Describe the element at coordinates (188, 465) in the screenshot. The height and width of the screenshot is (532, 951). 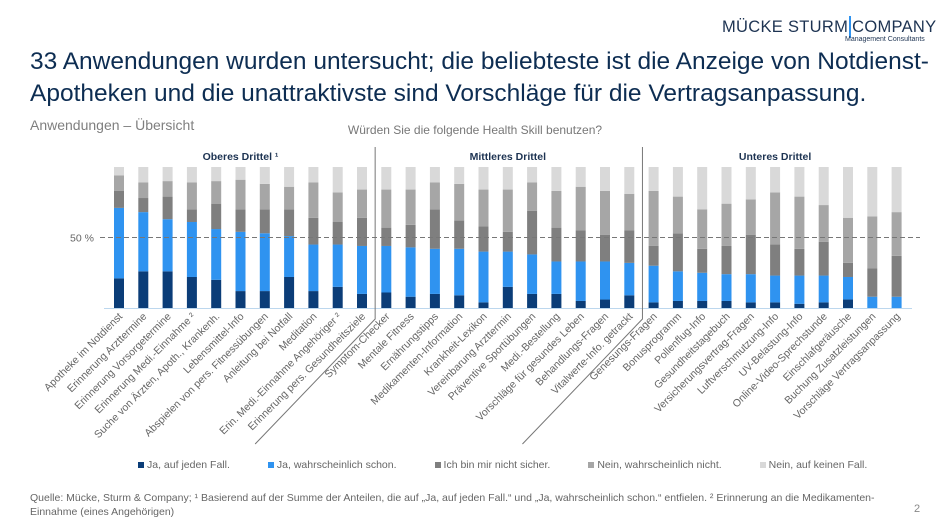
I see `legend-label: Ja, auf jeden Fall.` at that location.